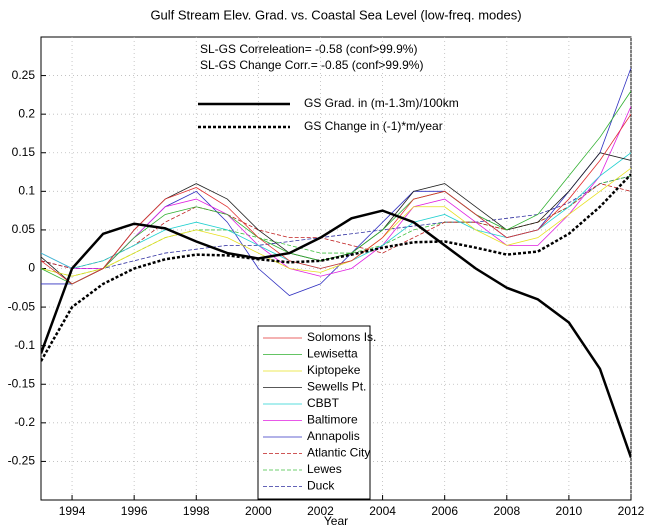  What do you see at coordinates (324, 469) in the screenshot?
I see `legend-label: Lewes` at bounding box center [324, 469].